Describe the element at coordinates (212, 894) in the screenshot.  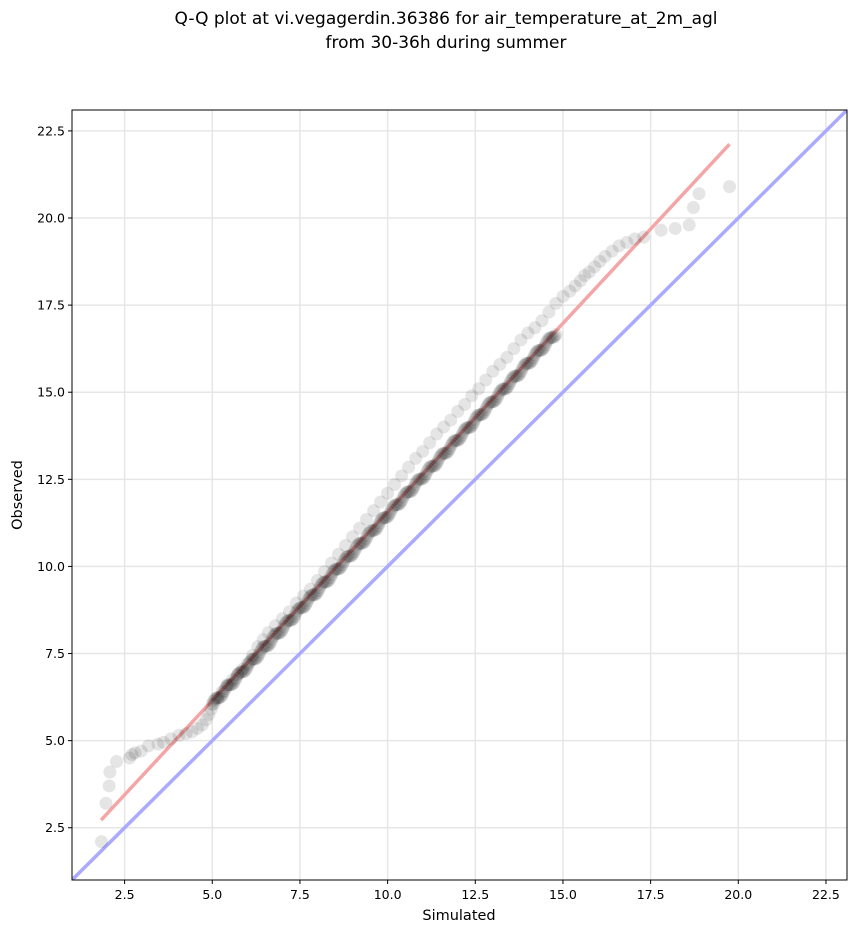
I see `x-tick-label: 5.0` at that location.